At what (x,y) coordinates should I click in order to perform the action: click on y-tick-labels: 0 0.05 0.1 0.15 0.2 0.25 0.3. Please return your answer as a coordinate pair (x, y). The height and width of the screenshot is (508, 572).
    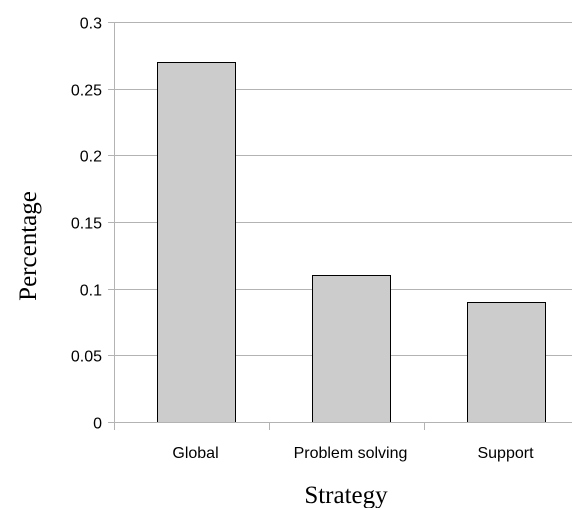
    Looking at the image, I should click on (86, 224).